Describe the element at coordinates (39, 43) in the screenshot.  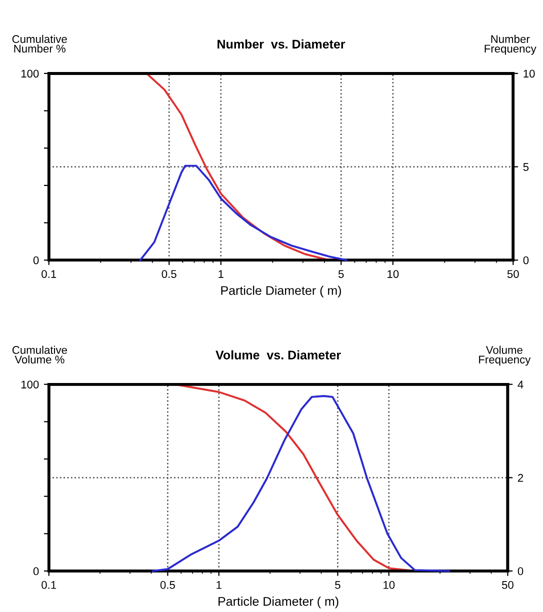
I see `y-axis-title: Cumulative Number %` at that location.